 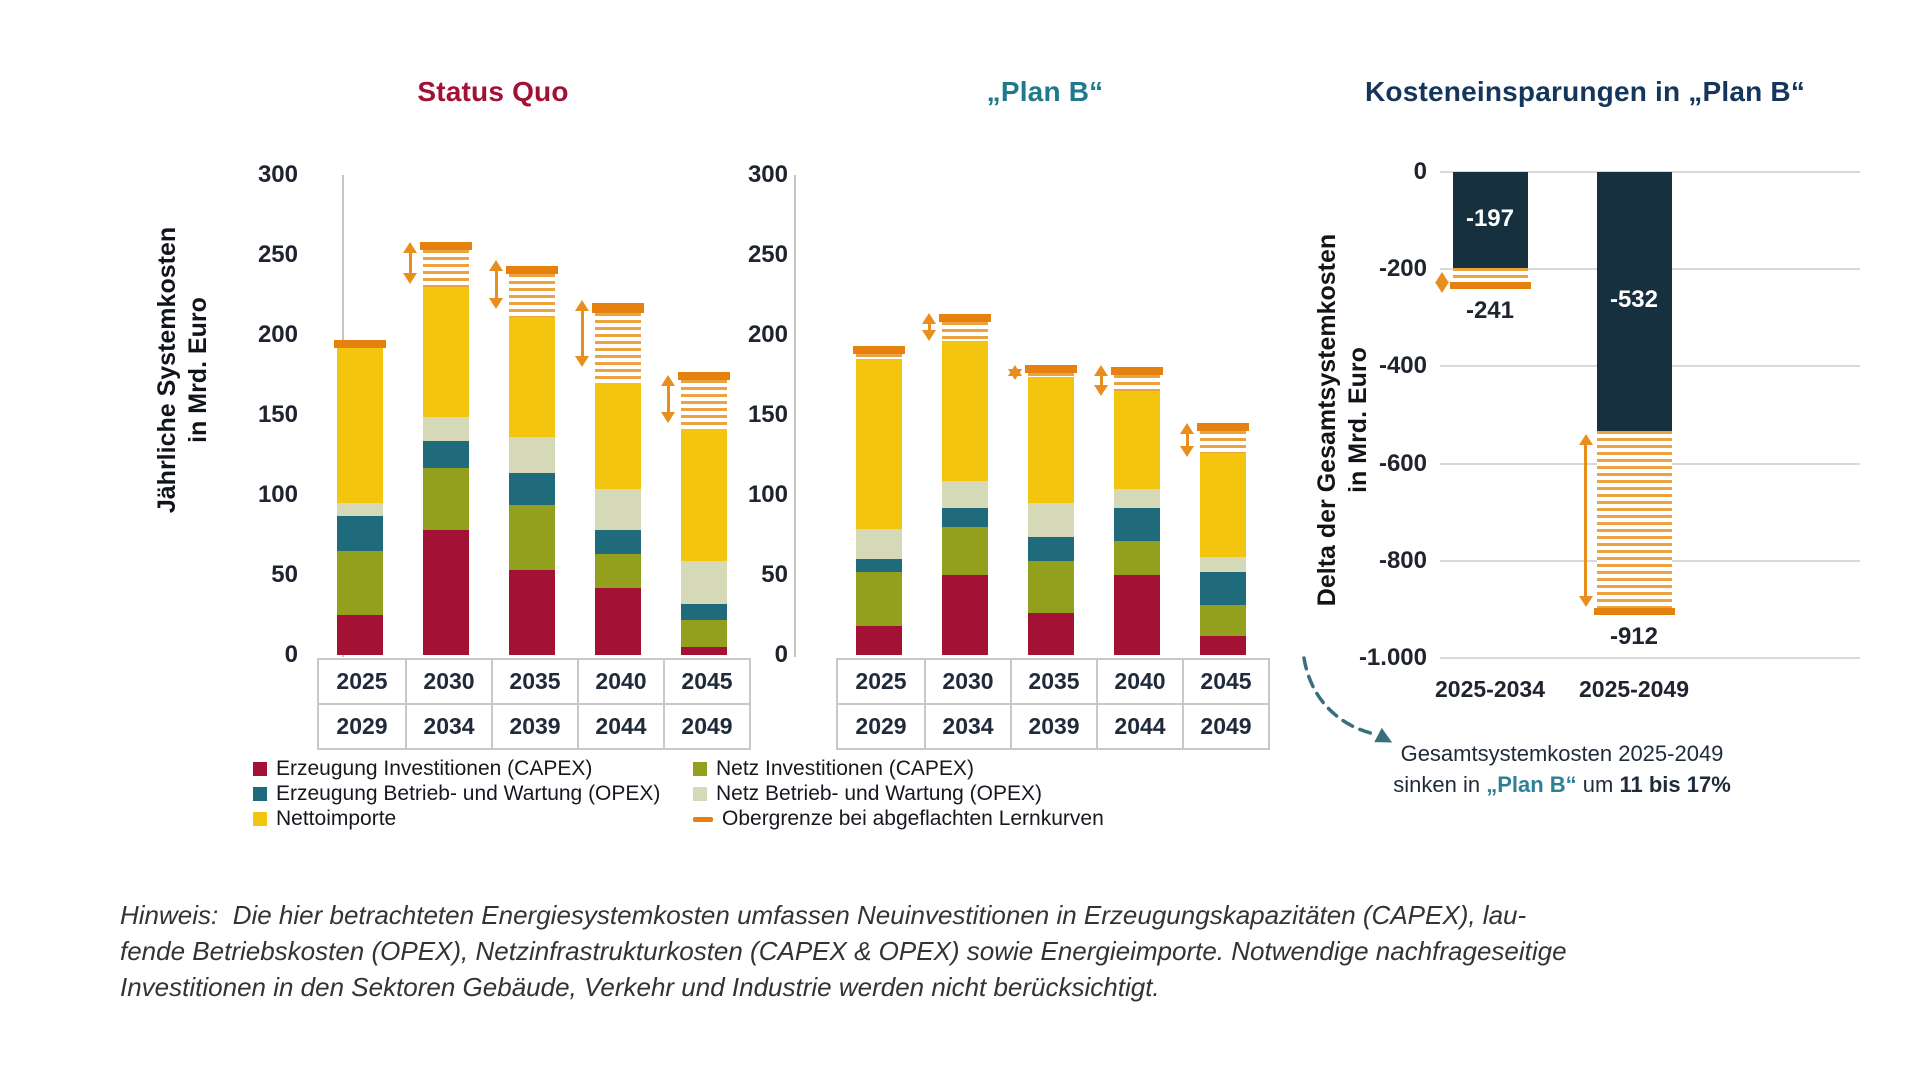 I want to click on y-axis-title-line: Jährliche Systemkosten, so click(x=167, y=370).